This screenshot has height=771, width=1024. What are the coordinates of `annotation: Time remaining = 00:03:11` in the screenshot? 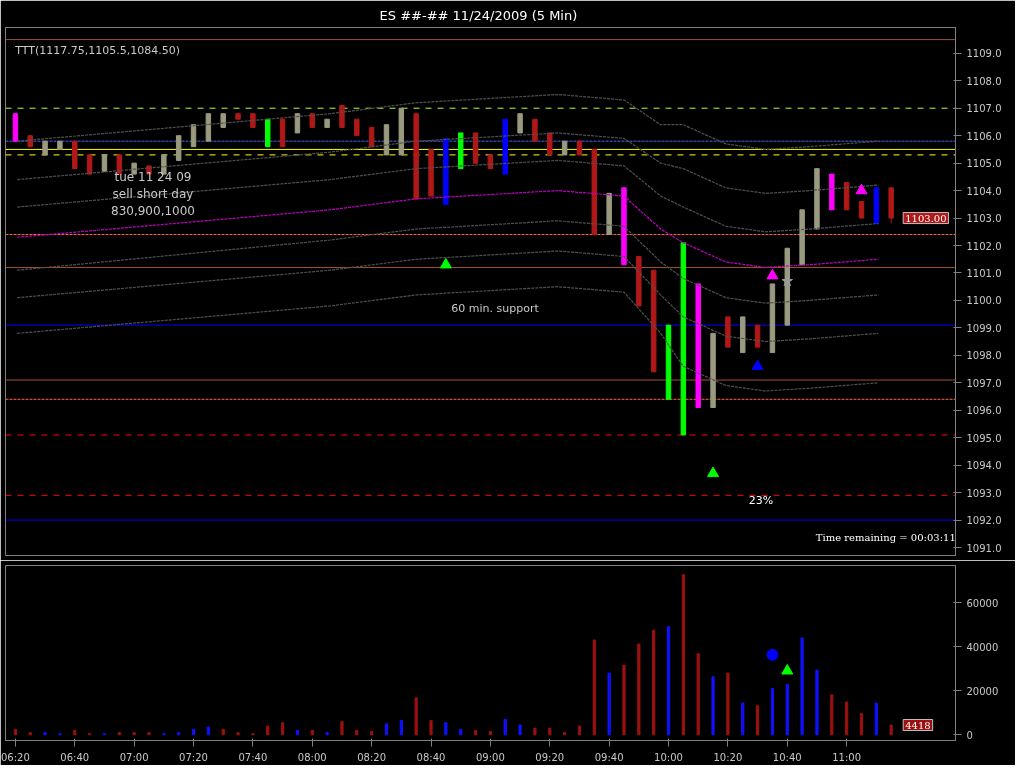 It's located at (885, 537).